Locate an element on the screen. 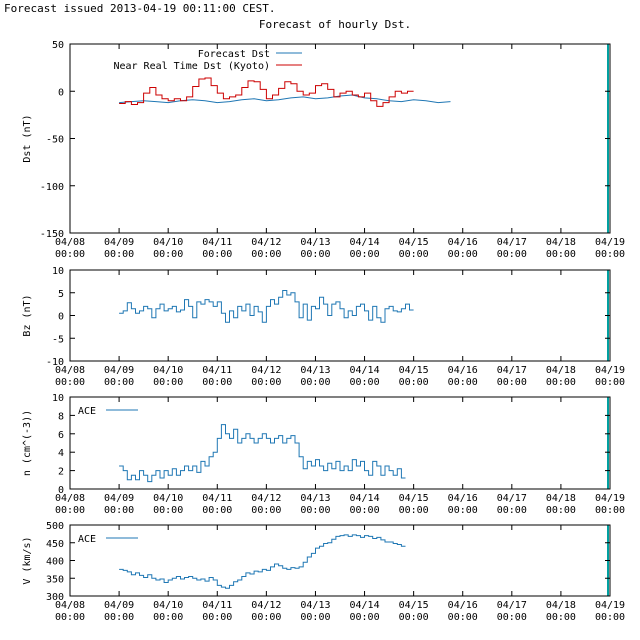  y-tick-label: -150 is located at coordinates (52, 234).